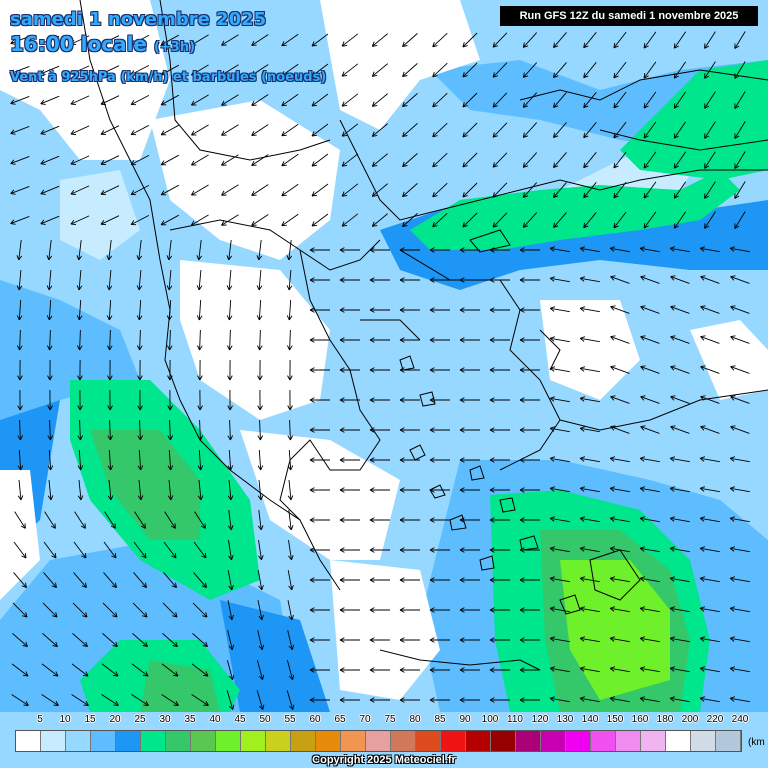  Describe the element at coordinates (715, 719) in the screenshot. I see `legend-tick-label: 220` at that location.